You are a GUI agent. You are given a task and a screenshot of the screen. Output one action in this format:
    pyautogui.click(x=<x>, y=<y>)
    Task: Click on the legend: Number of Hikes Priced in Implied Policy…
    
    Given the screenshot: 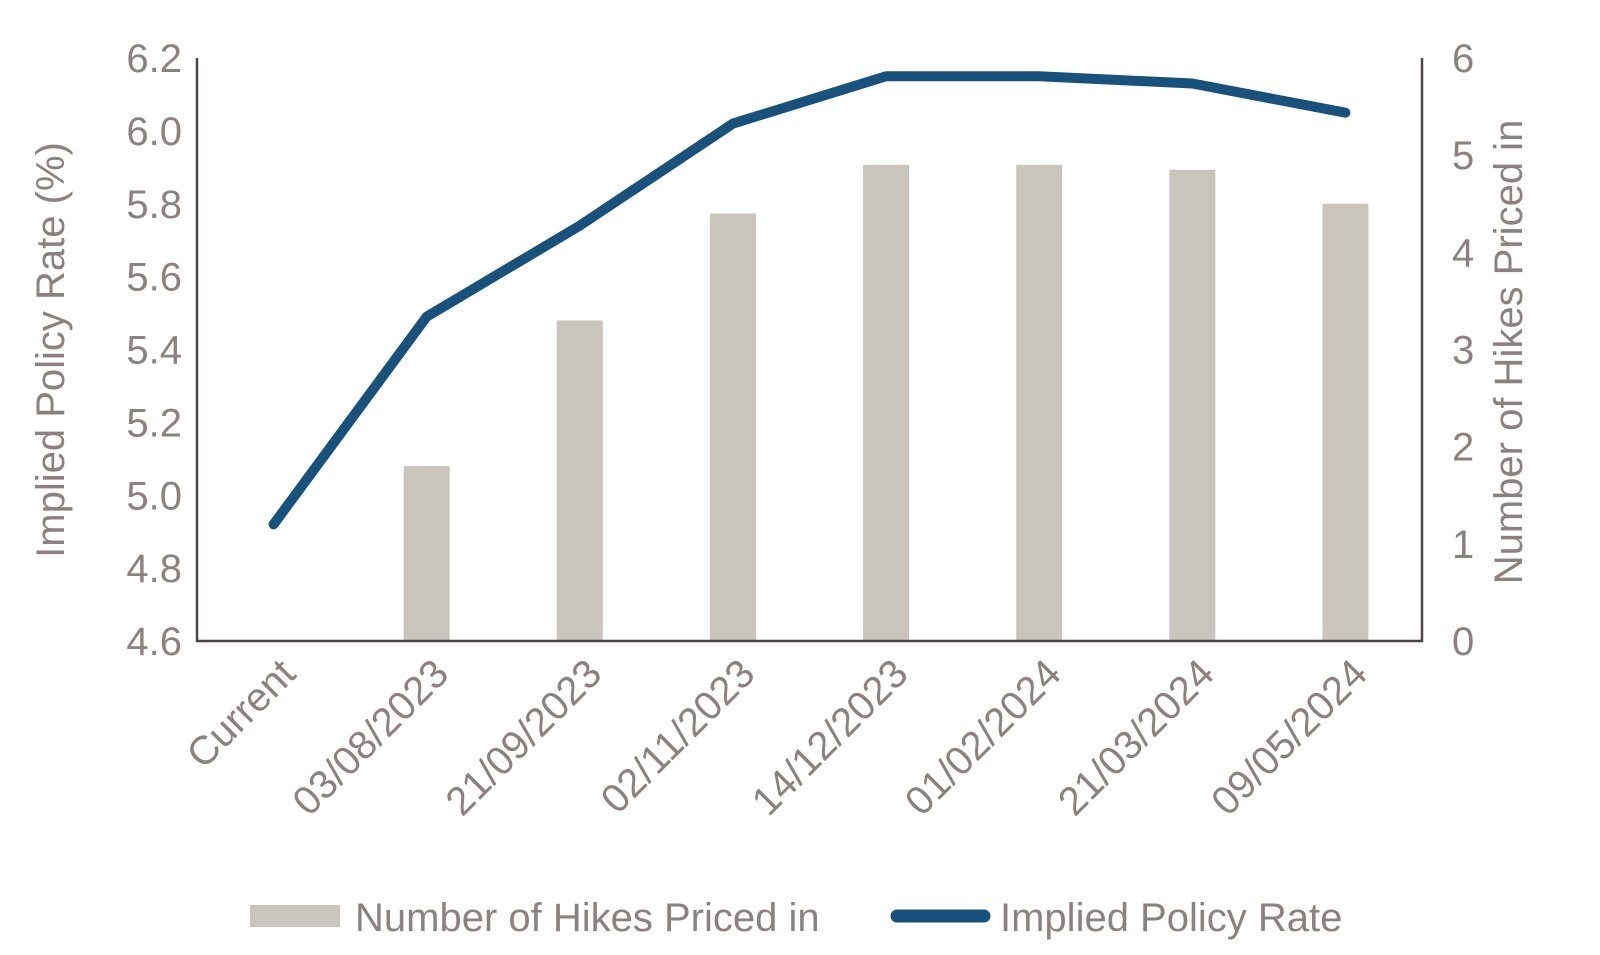 What is the action you would take?
    pyautogui.click(x=796, y=918)
    